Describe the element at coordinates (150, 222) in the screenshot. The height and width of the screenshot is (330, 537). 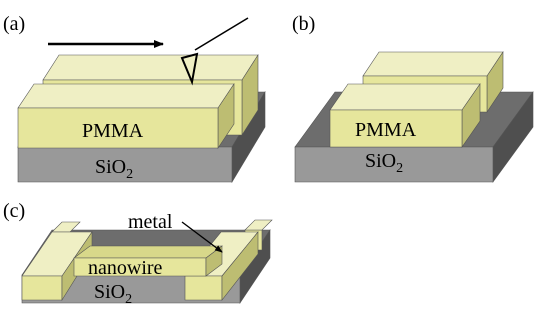
I see `panel-c-metal-label: metal` at that location.